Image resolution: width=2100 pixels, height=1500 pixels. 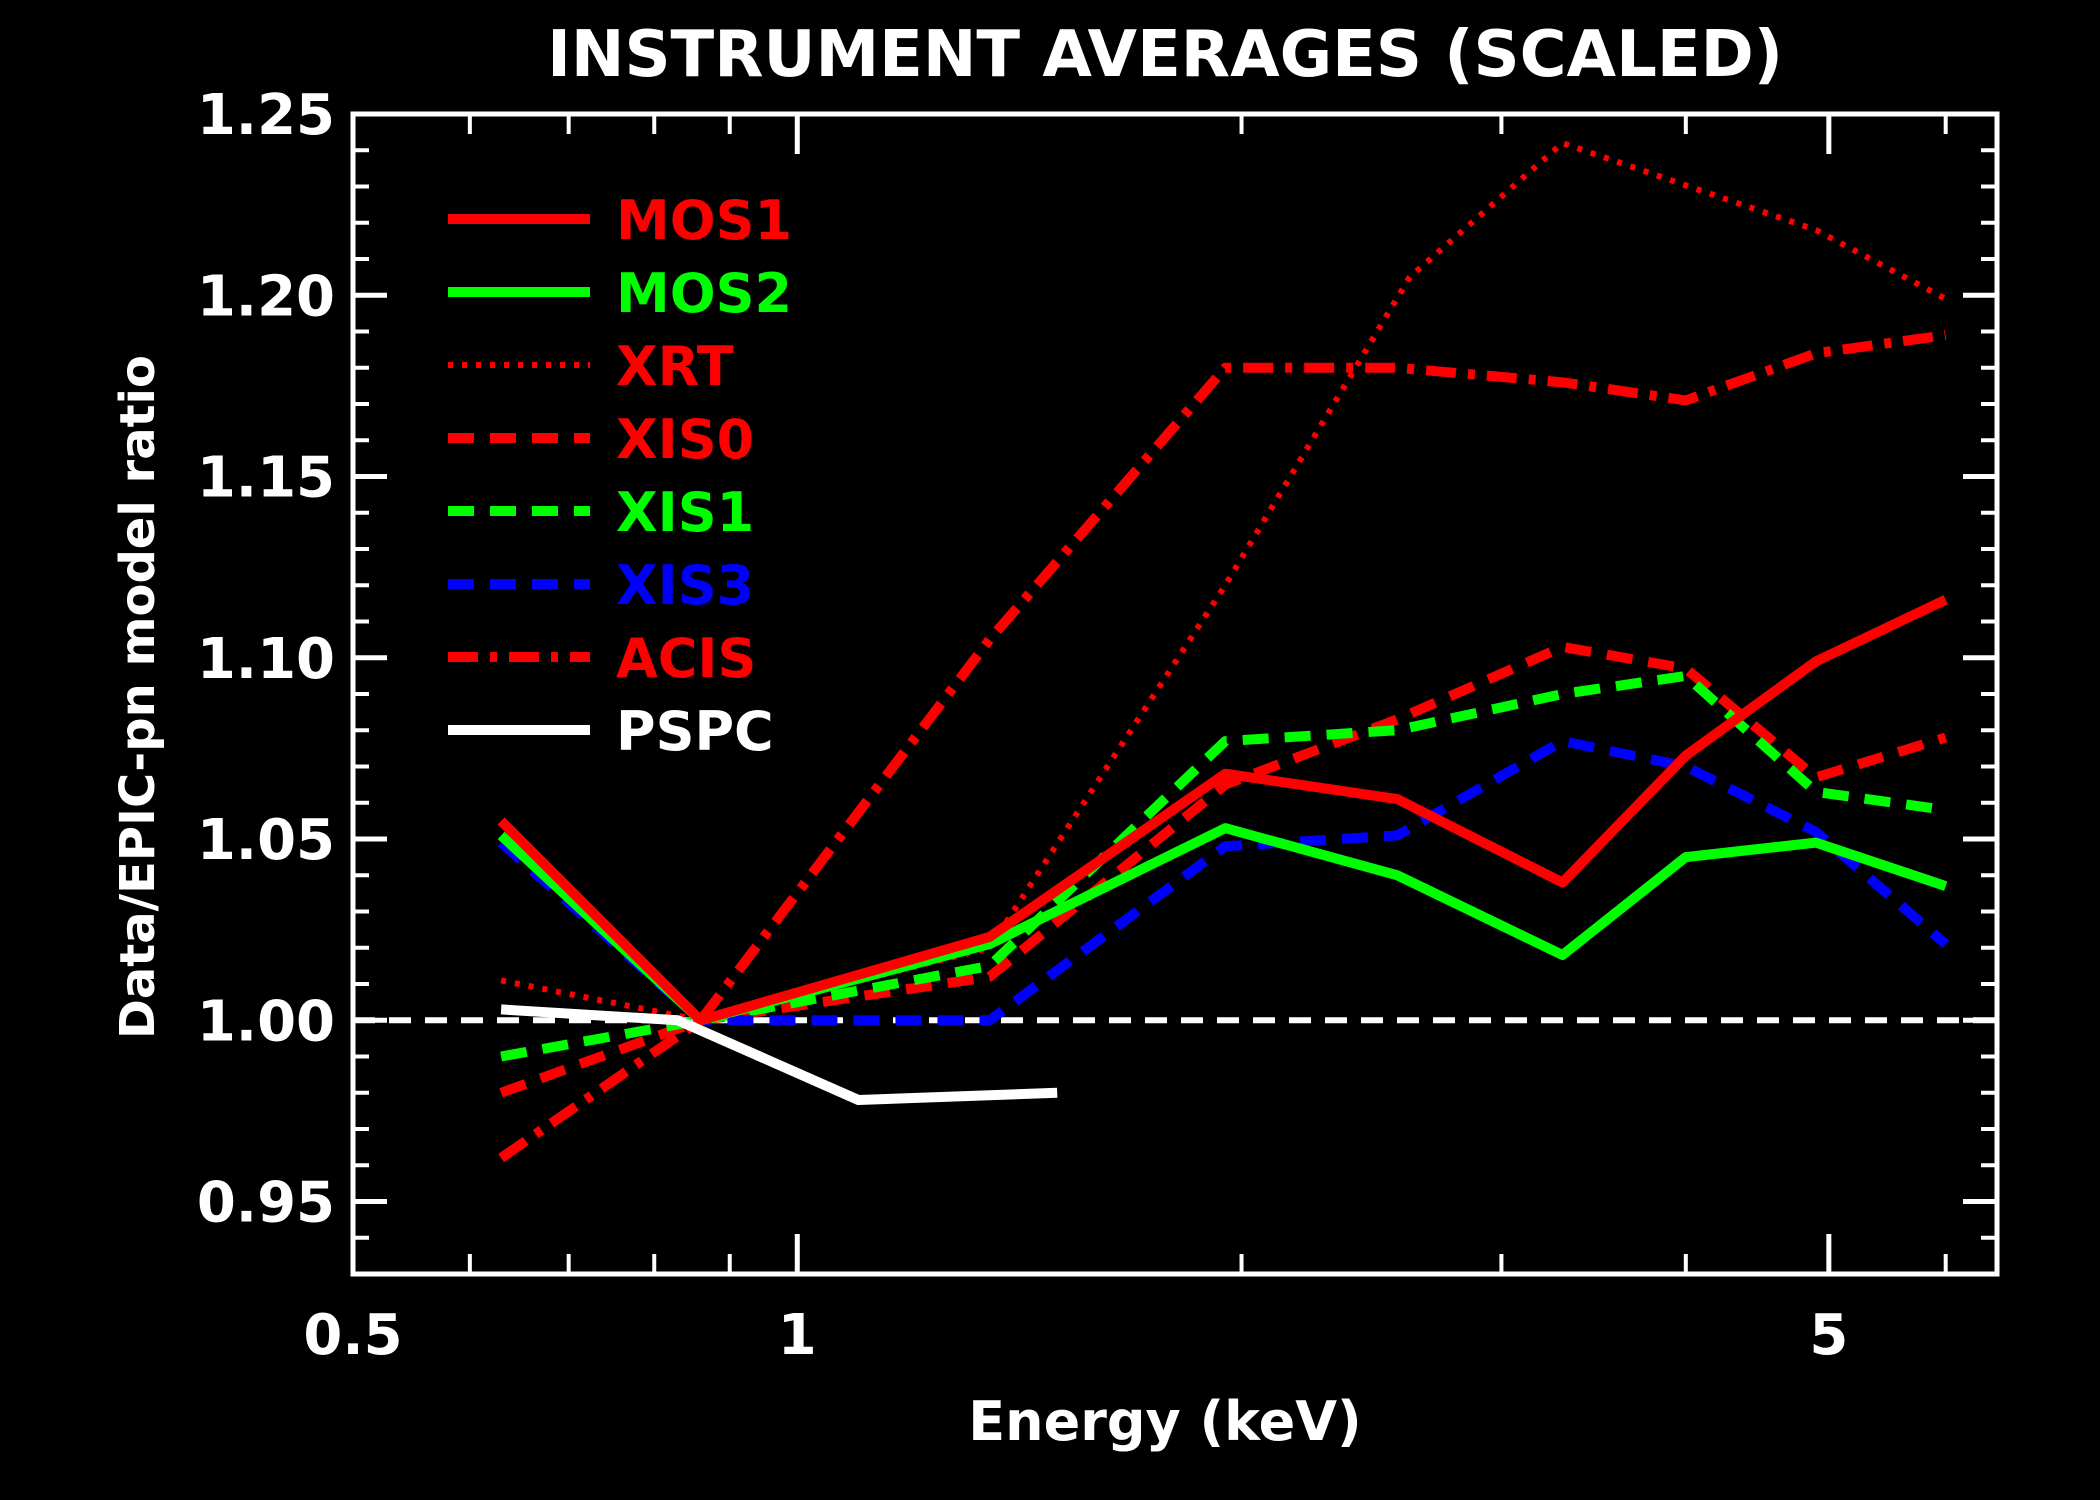 I want to click on y-tick-label: 1.15, so click(x=266, y=478).